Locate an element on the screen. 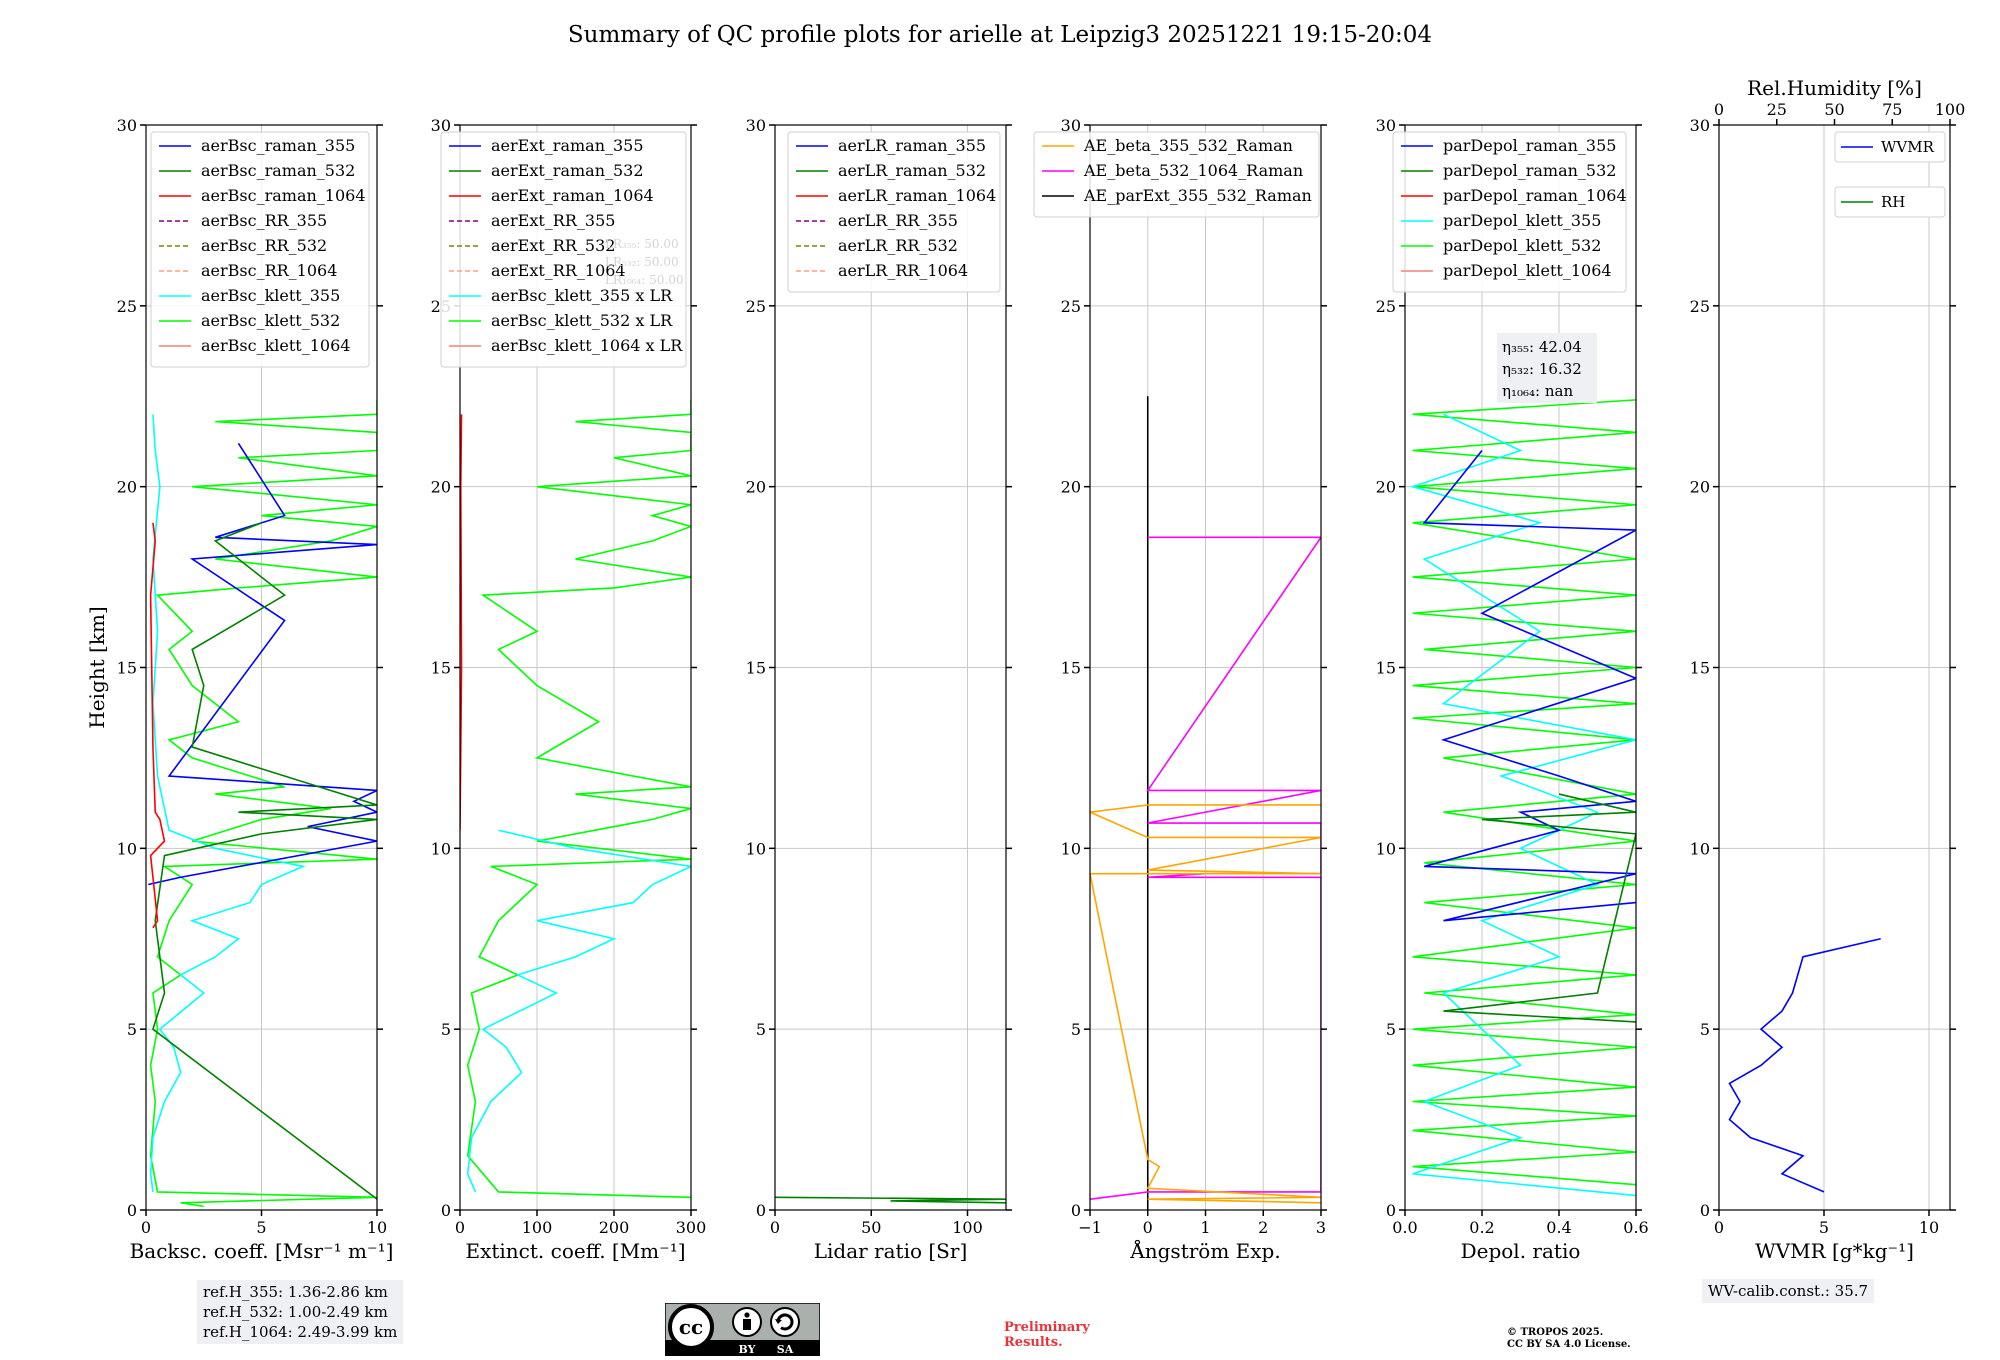 The image size is (2000, 1360). preliminary-note: Preliminary Results. is located at coordinates (1047, 1335).